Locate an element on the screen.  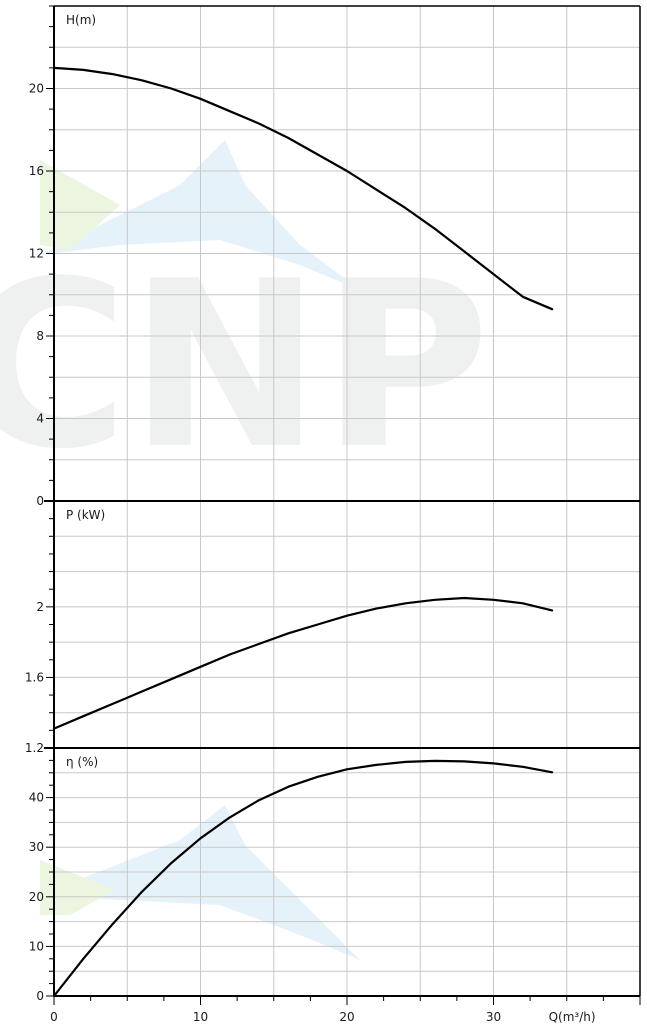
x-tick-label: 20 is located at coordinates (346, 1017).